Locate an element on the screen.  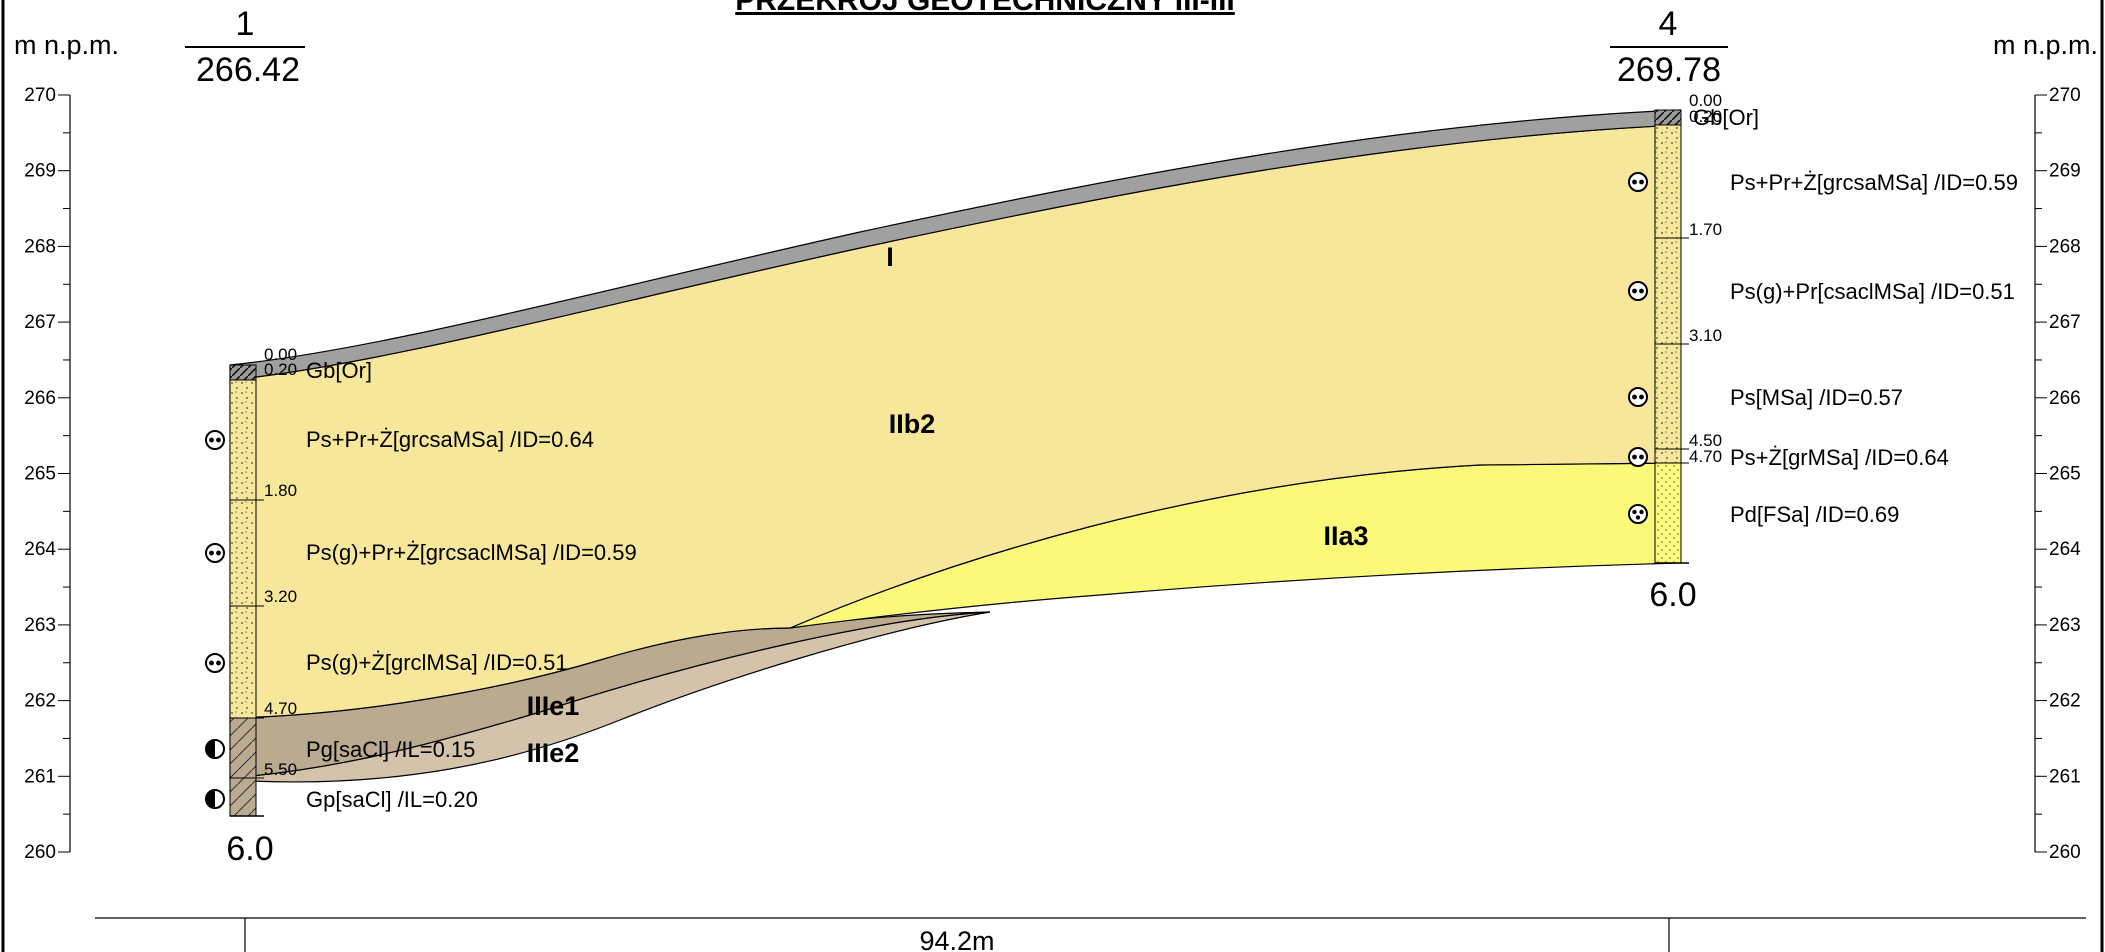
borehole-1-sand is located at coordinates (243, 549).